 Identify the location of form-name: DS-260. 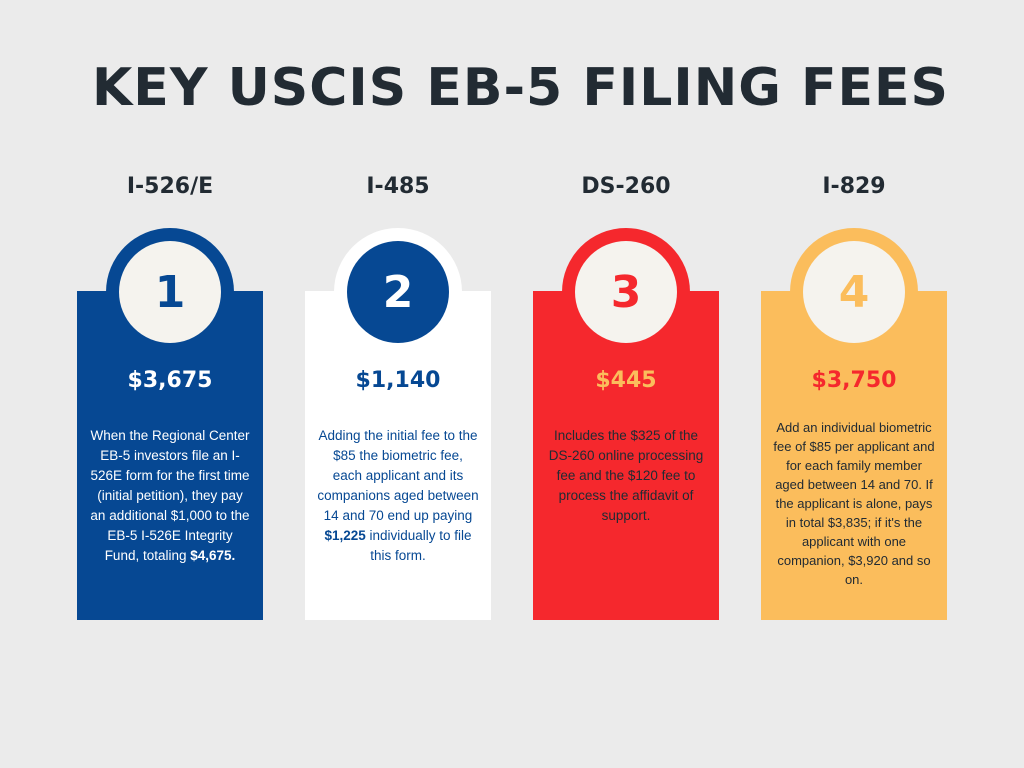
(626, 186).